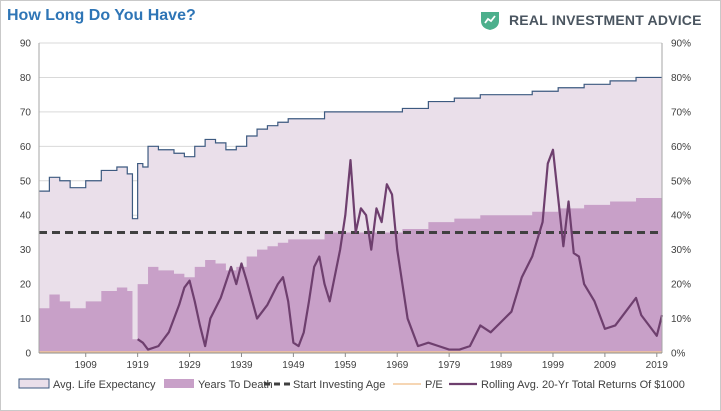 This screenshot has width=721, height=411. What do you see at coordinates (26, 216) in the screenshot?
I see `y-tick-label-left: 40` at bounding box center [26, 216].